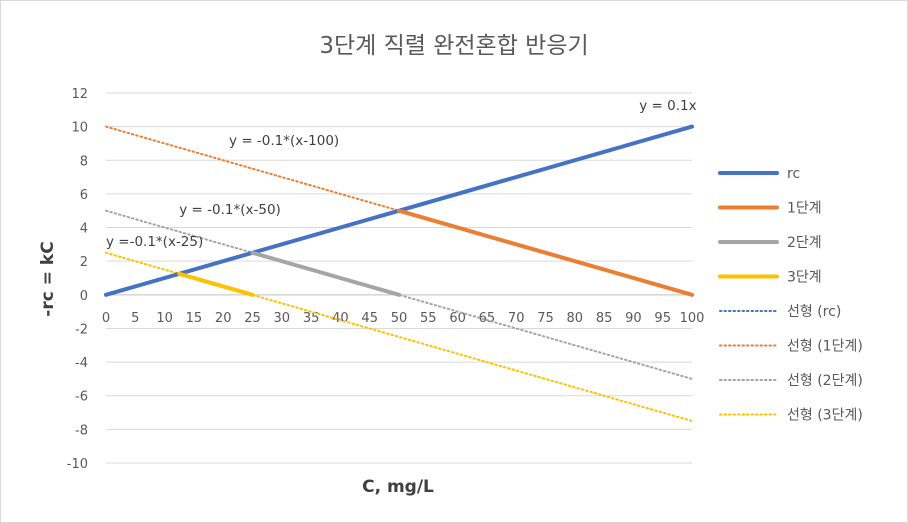 This screenshot has width=908, height=523. Describe the element at coordinates (825, 347) in the screenshot. I see `legend-label: 선형 (1단계)` at that location.